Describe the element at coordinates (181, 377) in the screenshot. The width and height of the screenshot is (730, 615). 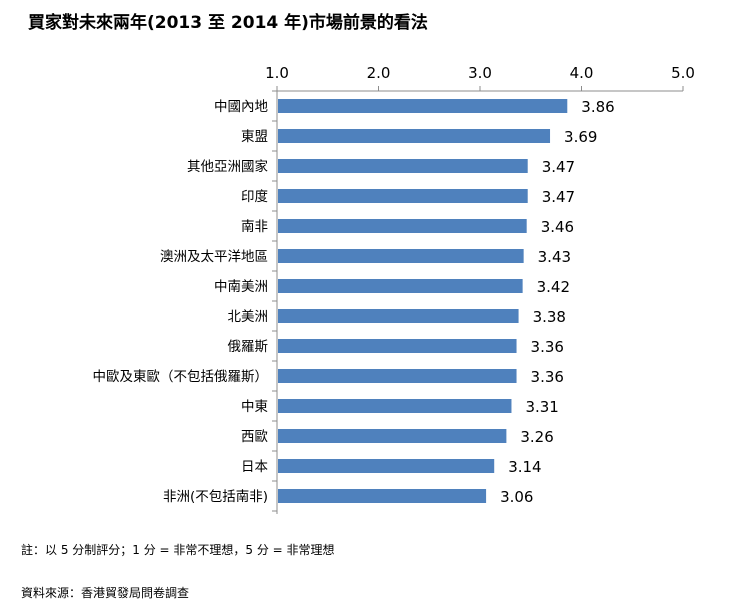
I see `category-label: 中歐及東歐（不包括俄羅斯）` at that location.